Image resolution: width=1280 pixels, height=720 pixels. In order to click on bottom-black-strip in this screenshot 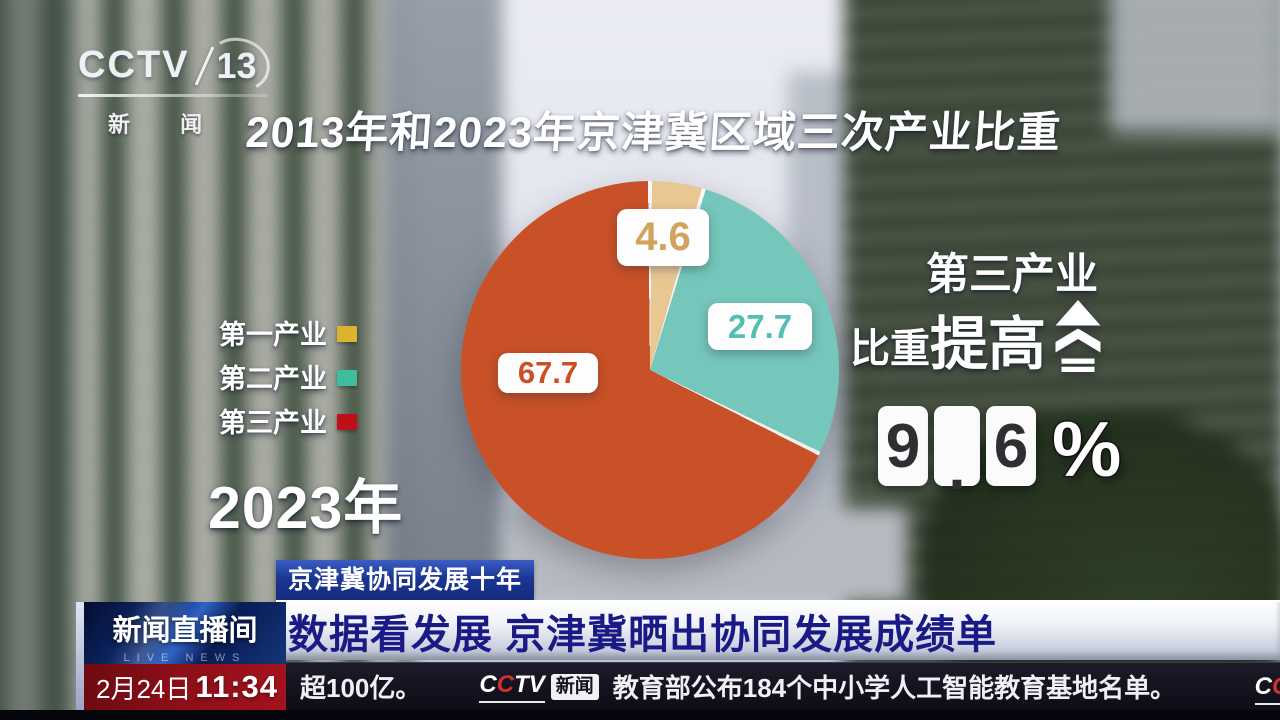, I will do `click(640, 715)`.